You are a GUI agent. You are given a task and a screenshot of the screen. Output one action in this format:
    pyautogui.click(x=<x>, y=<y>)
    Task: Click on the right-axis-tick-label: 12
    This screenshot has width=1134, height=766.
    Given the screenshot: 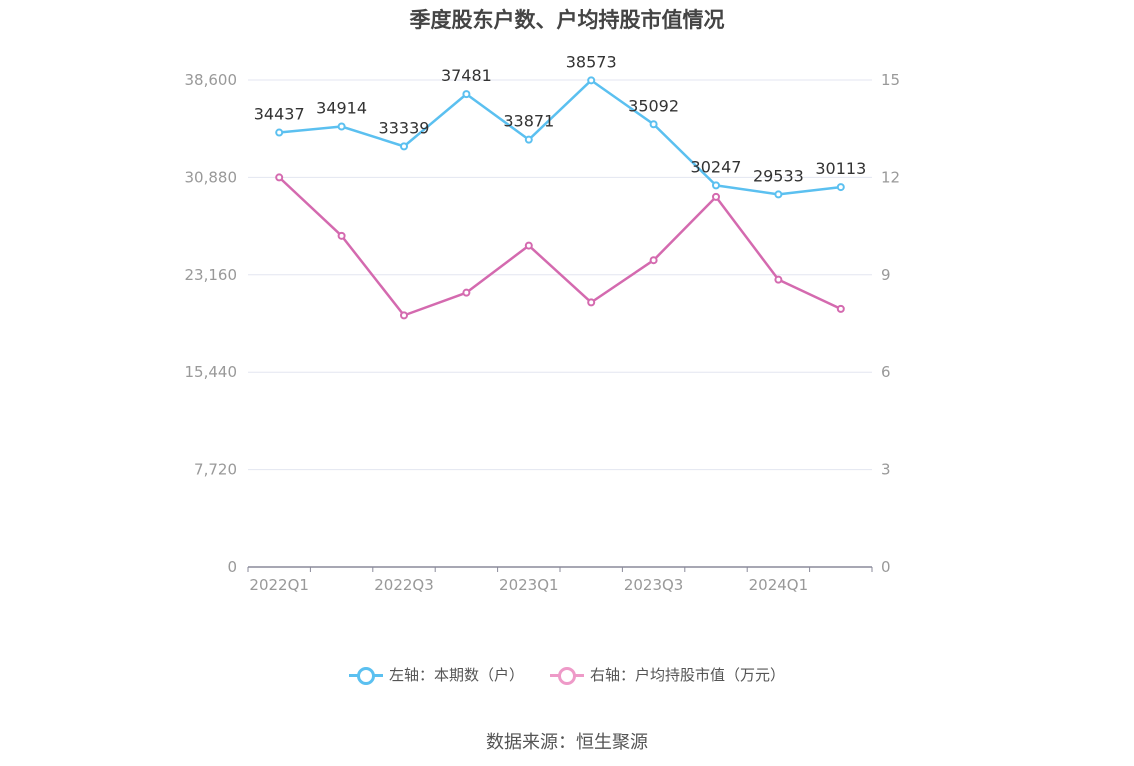 What is the action you would take?
    pyautogui.click(x=890, y=177)
    